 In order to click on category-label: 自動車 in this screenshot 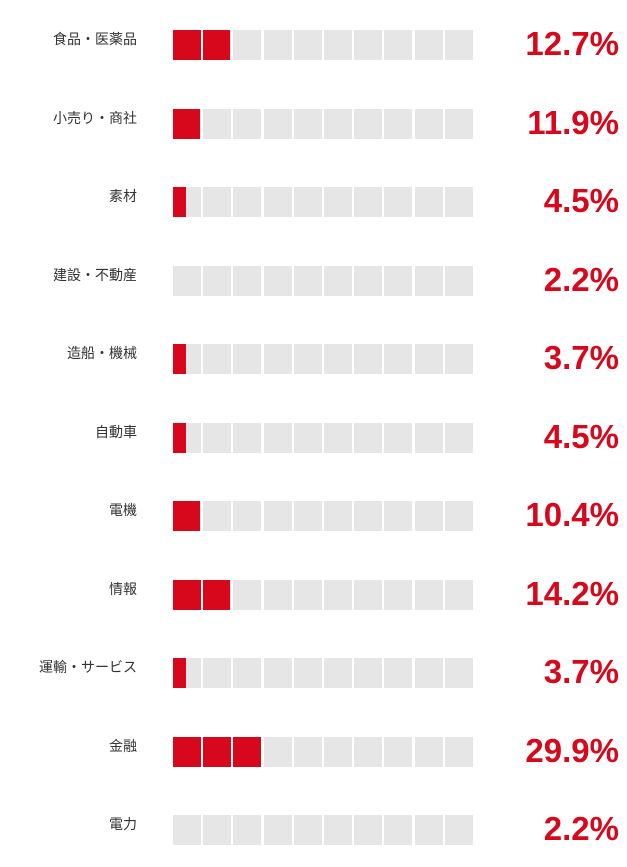, I will do `click(116, 432)`.